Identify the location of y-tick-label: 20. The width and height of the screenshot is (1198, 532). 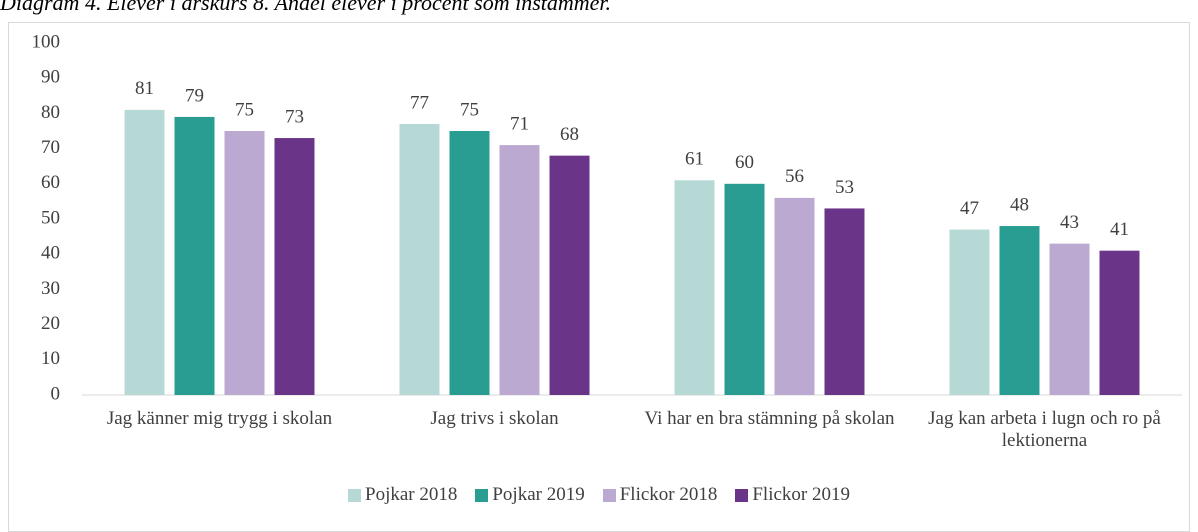
(50, 323).